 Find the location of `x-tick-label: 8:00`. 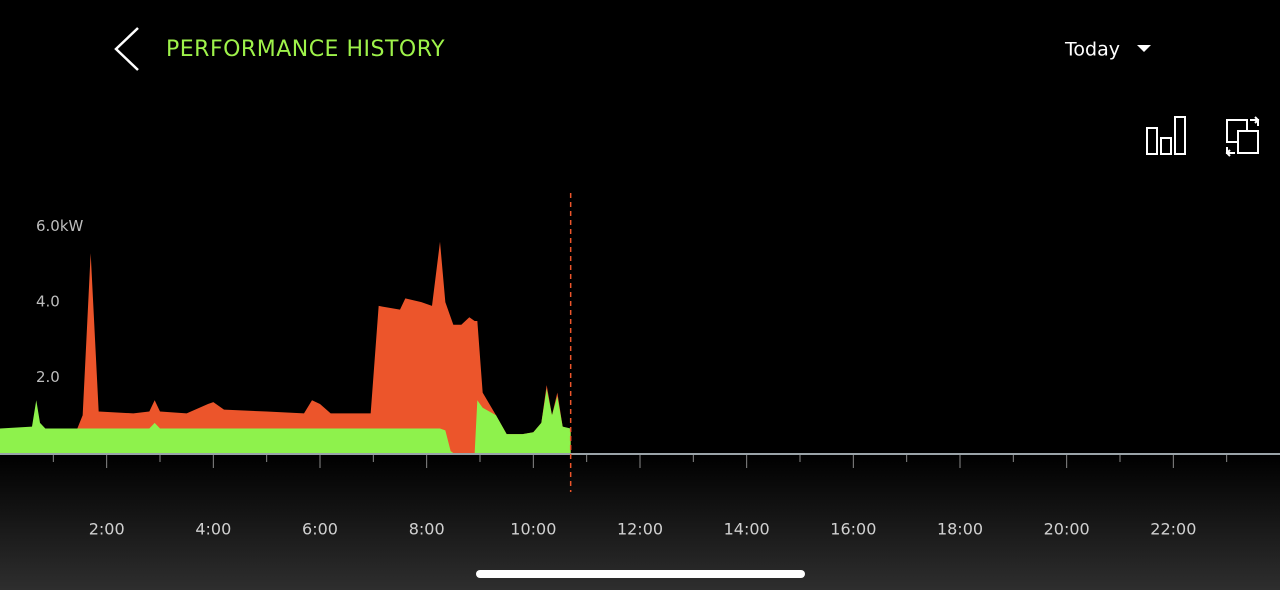

x-tick-label: 8:00 is located at coordinates (427, 529).